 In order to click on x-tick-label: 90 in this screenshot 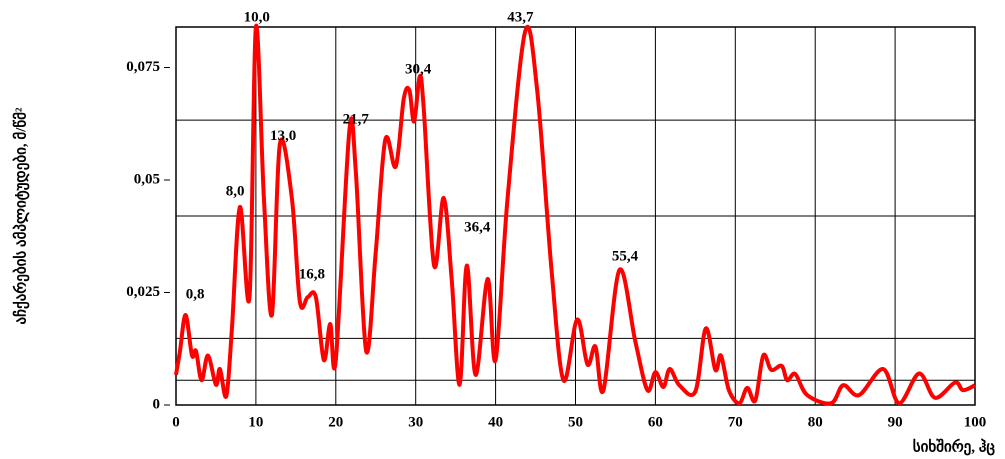, I will do `click(895, 422)`.